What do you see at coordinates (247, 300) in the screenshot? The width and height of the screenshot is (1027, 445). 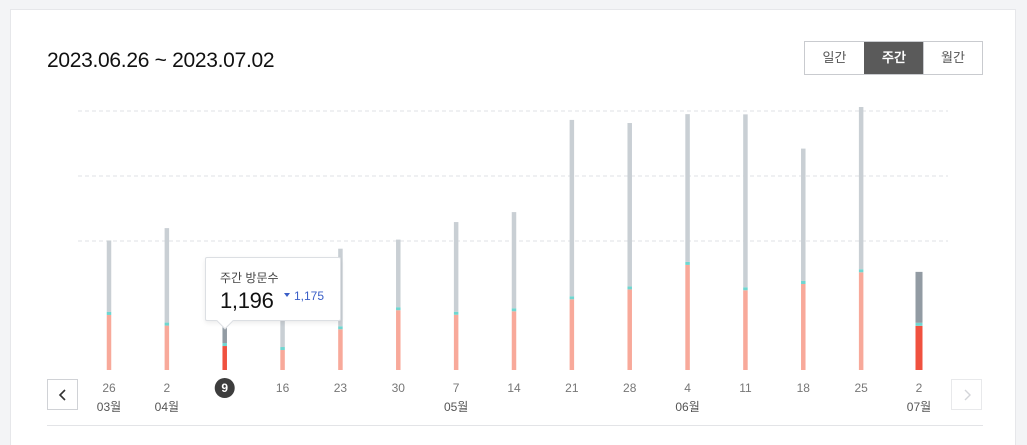 I see `tooltip-value: 1,196` at bounding box center [247, 300].